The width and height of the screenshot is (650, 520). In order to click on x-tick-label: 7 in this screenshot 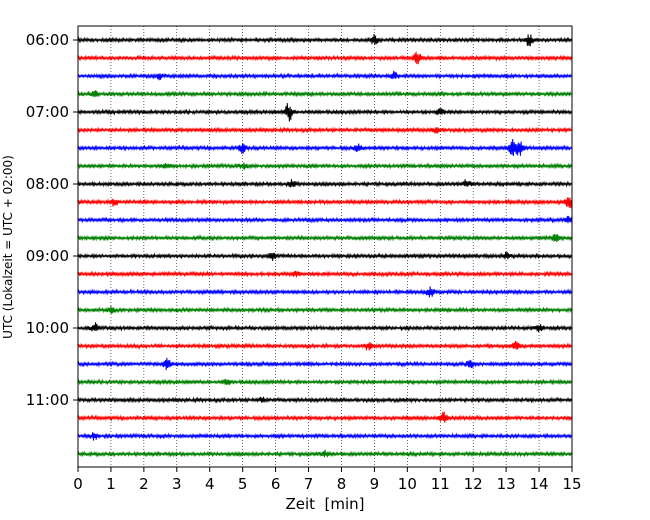, I will do `click(309, 484)`.